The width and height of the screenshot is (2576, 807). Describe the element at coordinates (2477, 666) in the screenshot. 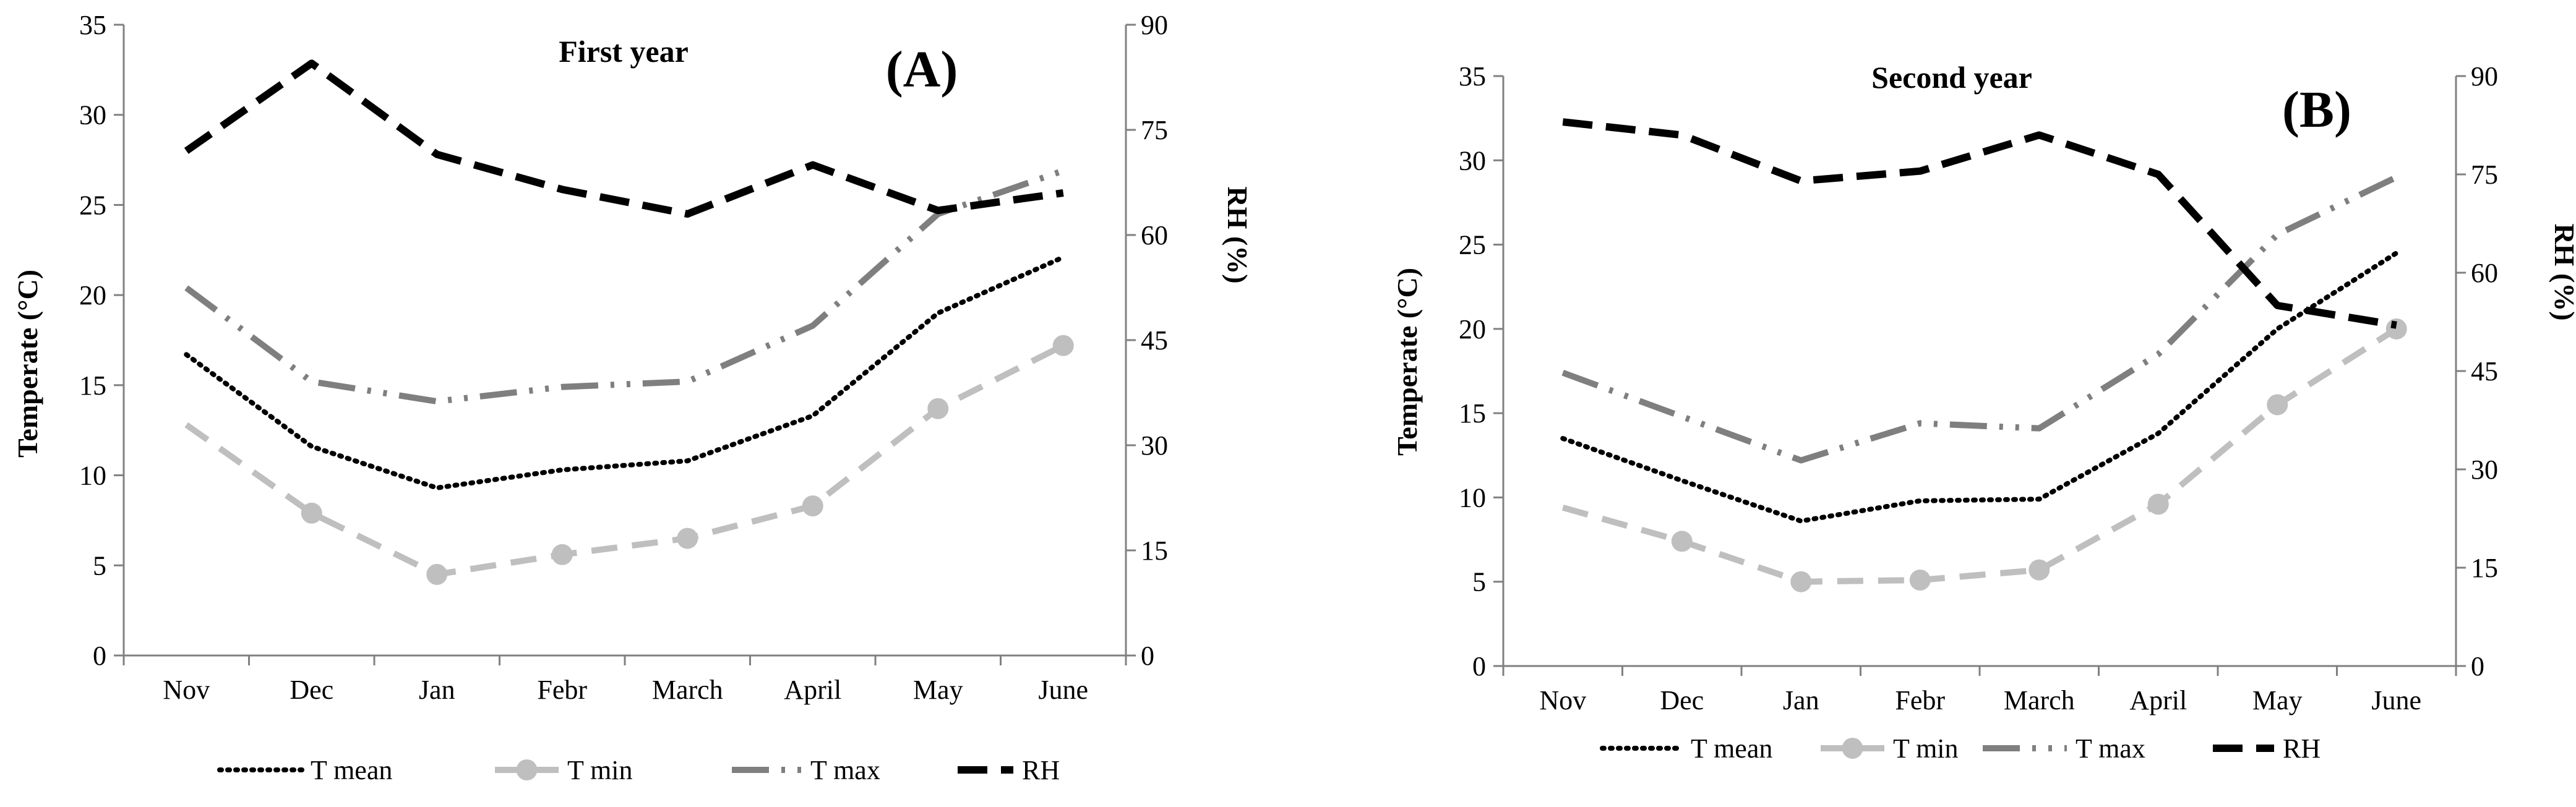

I see `chart-b-y2-tick-label: 0` at that location.